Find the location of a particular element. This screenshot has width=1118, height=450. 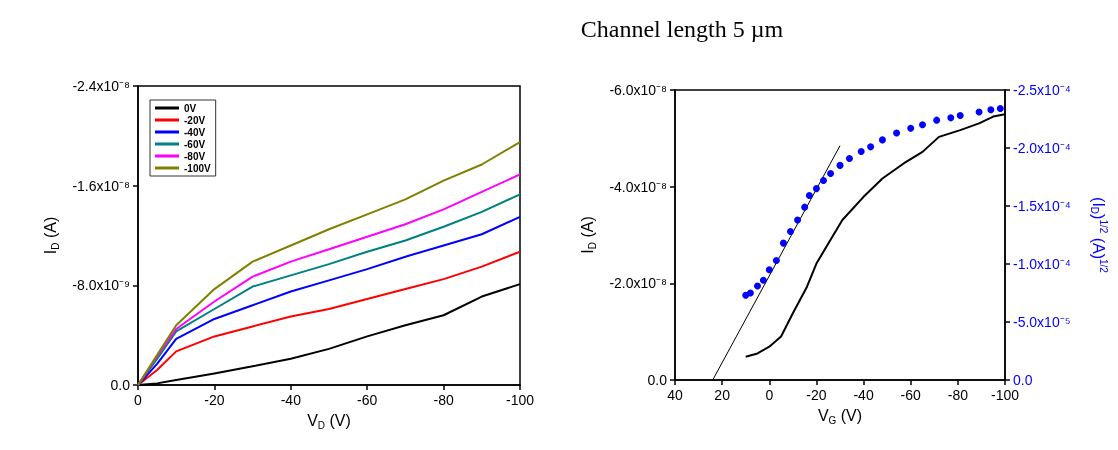

y-tick-label: -2.0x10⁻⁸ is located at coordinates (638, 283).